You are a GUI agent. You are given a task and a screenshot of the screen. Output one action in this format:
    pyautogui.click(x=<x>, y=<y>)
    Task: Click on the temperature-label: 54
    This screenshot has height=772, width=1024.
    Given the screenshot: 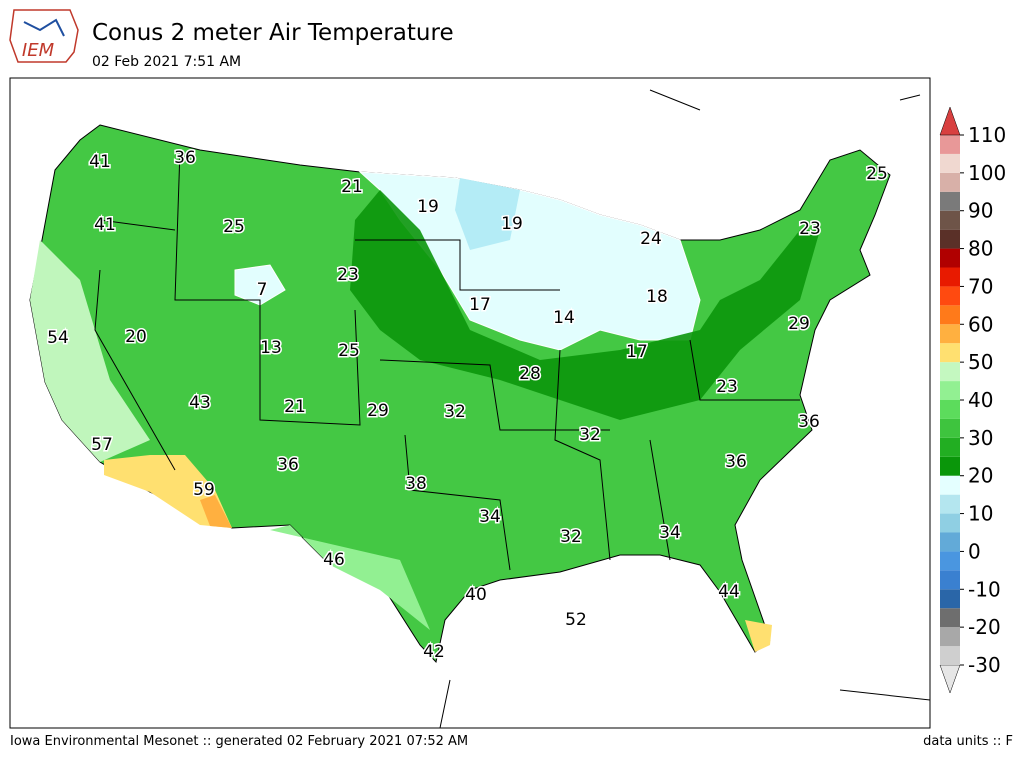 What is the action you would take?
    pyautogui.click(x=58, y=338)
    